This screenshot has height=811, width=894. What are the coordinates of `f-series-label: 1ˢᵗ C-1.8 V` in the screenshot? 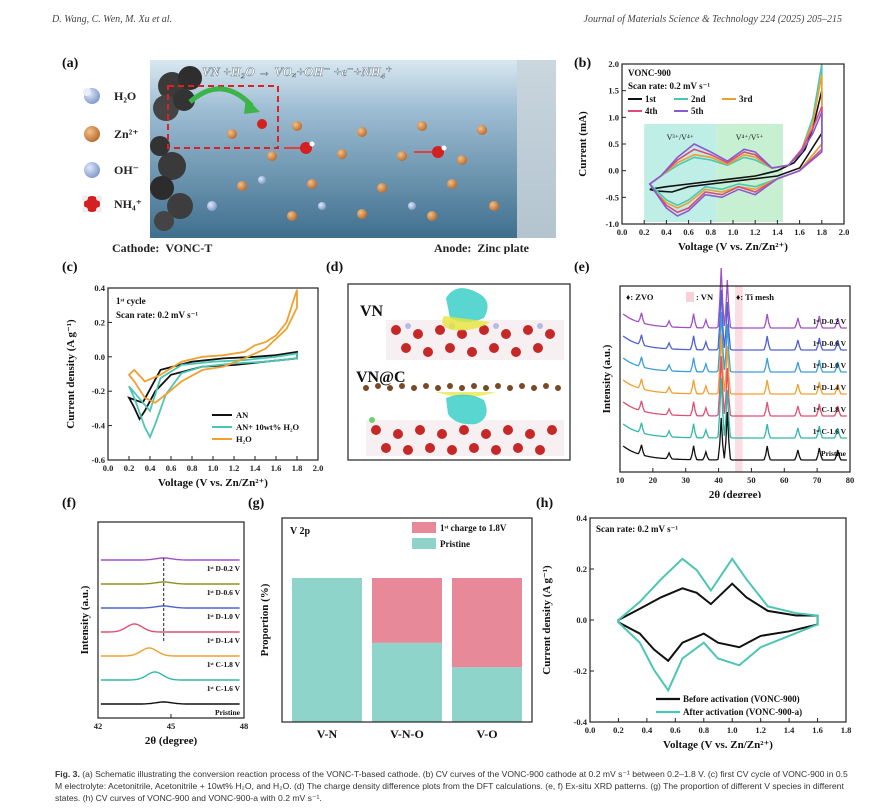 It's located at (224, 664).